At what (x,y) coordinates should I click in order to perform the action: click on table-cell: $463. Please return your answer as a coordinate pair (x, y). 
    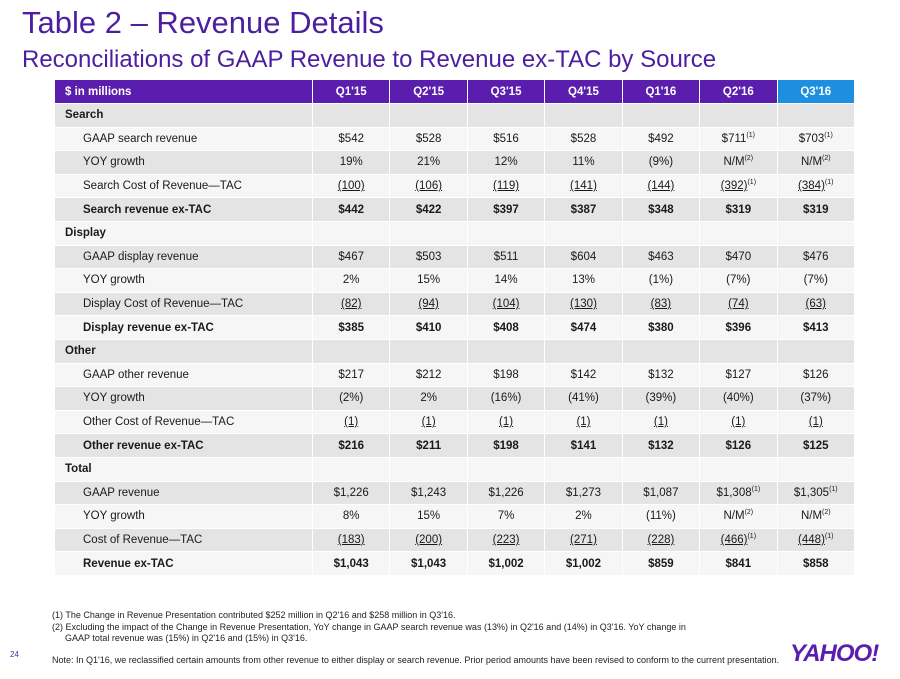
    Looking at the image, I should click on (661, 257).